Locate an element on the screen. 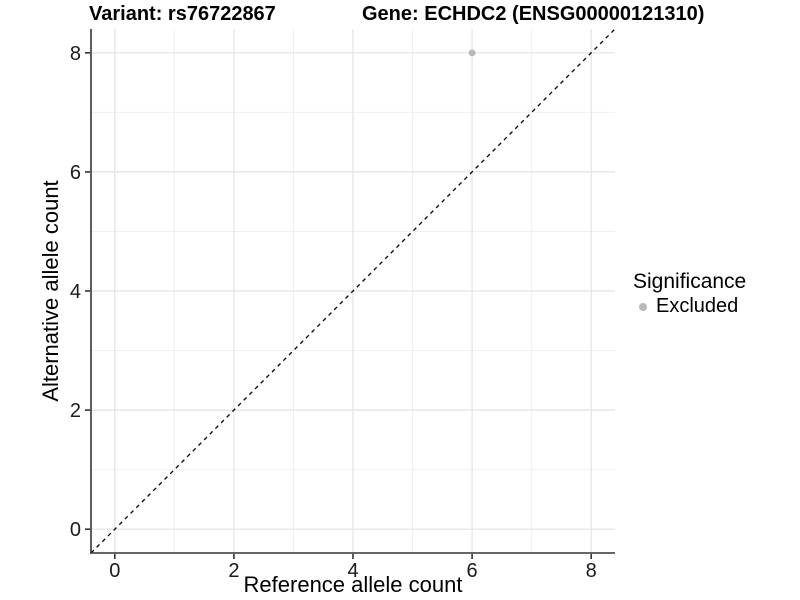 This screenshot has height=600, width=800. legend: Significance Excluded is located at coordinates (689, 294).